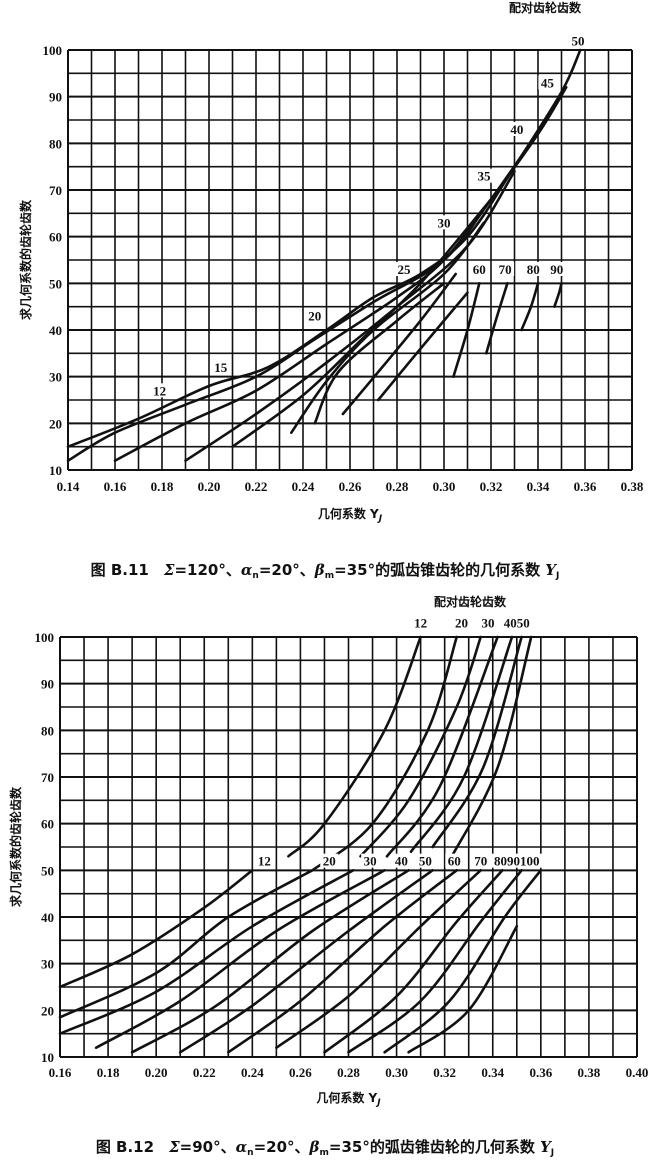 The width and height of the screenshot is (650, 1168). What do you see at coordinates (444, 222) in the screenshot?
I see `curve-label: 30` at bounding box center [444, 222].